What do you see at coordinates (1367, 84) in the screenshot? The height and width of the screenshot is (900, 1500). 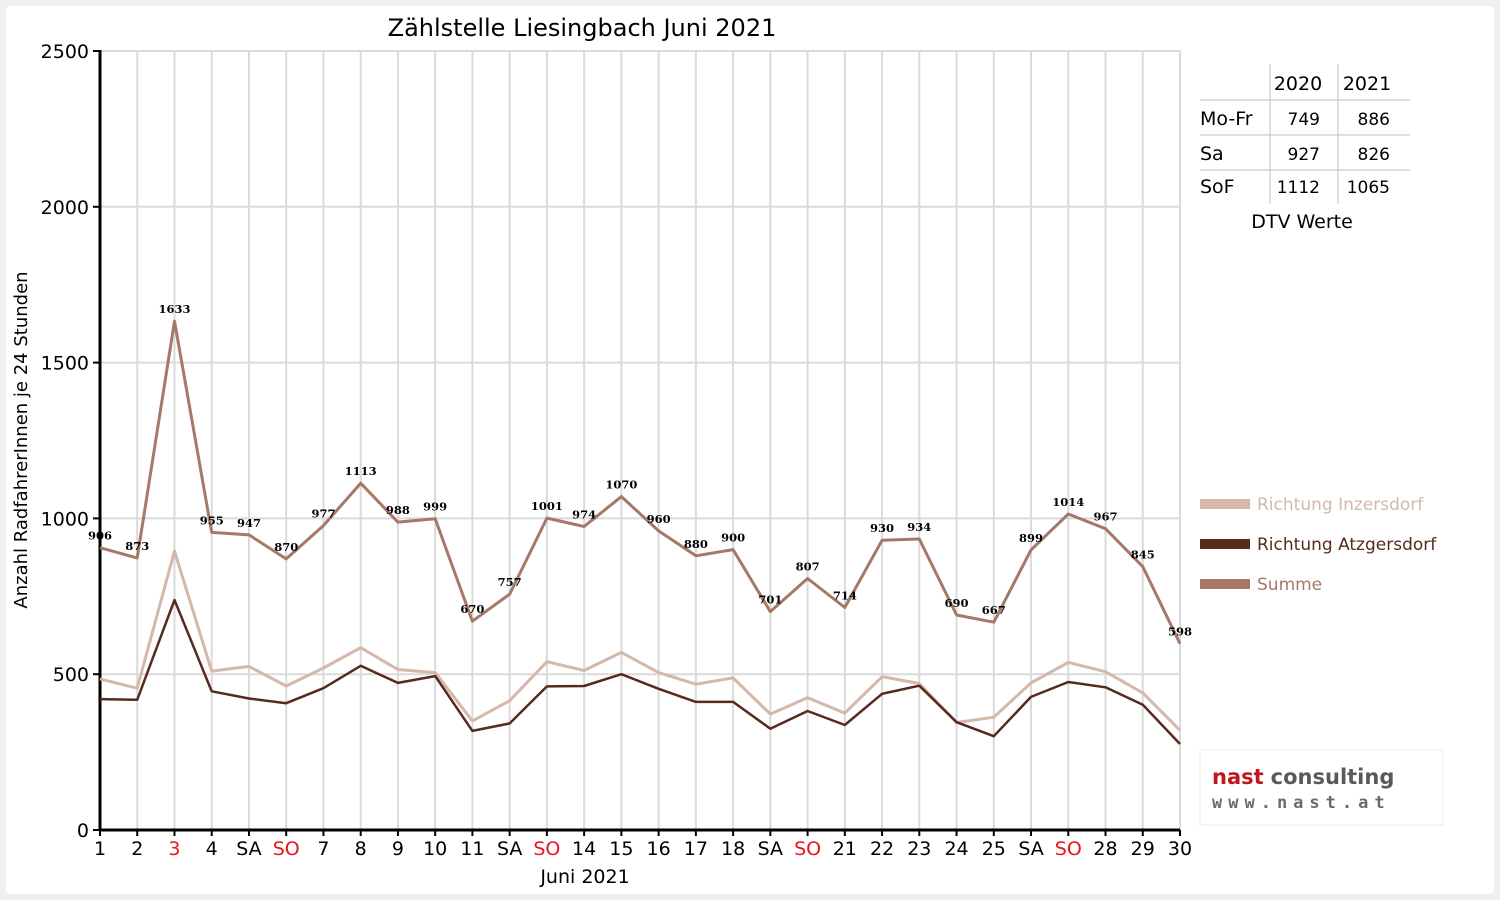 I see `table-header-2021: 2021` at bounding box center [1367, 84].